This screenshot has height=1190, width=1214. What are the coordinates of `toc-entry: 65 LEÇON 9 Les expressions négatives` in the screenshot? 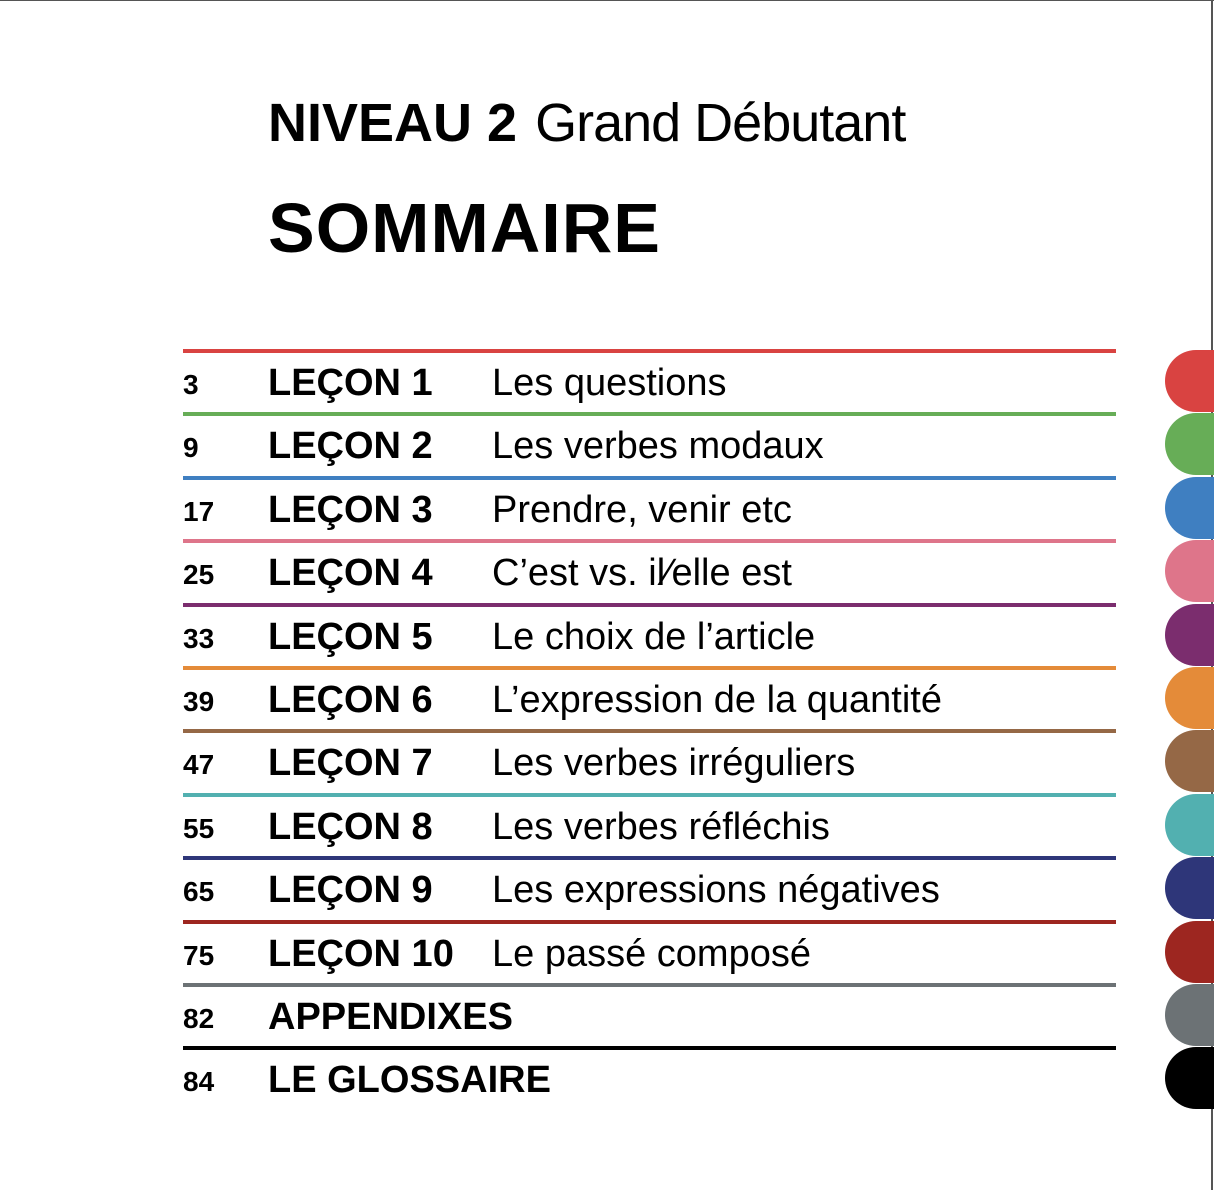 It's located at (649, 887).